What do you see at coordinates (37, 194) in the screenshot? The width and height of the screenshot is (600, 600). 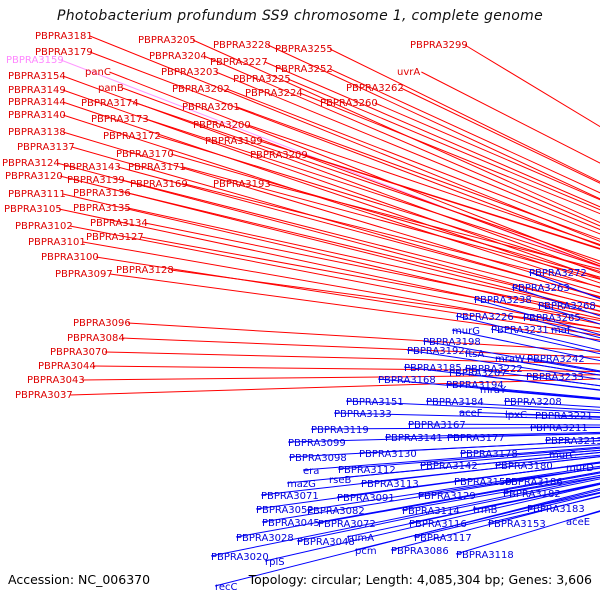 I see `gene-label-outer: PBPRA3111` at bounding box center [37, 194].